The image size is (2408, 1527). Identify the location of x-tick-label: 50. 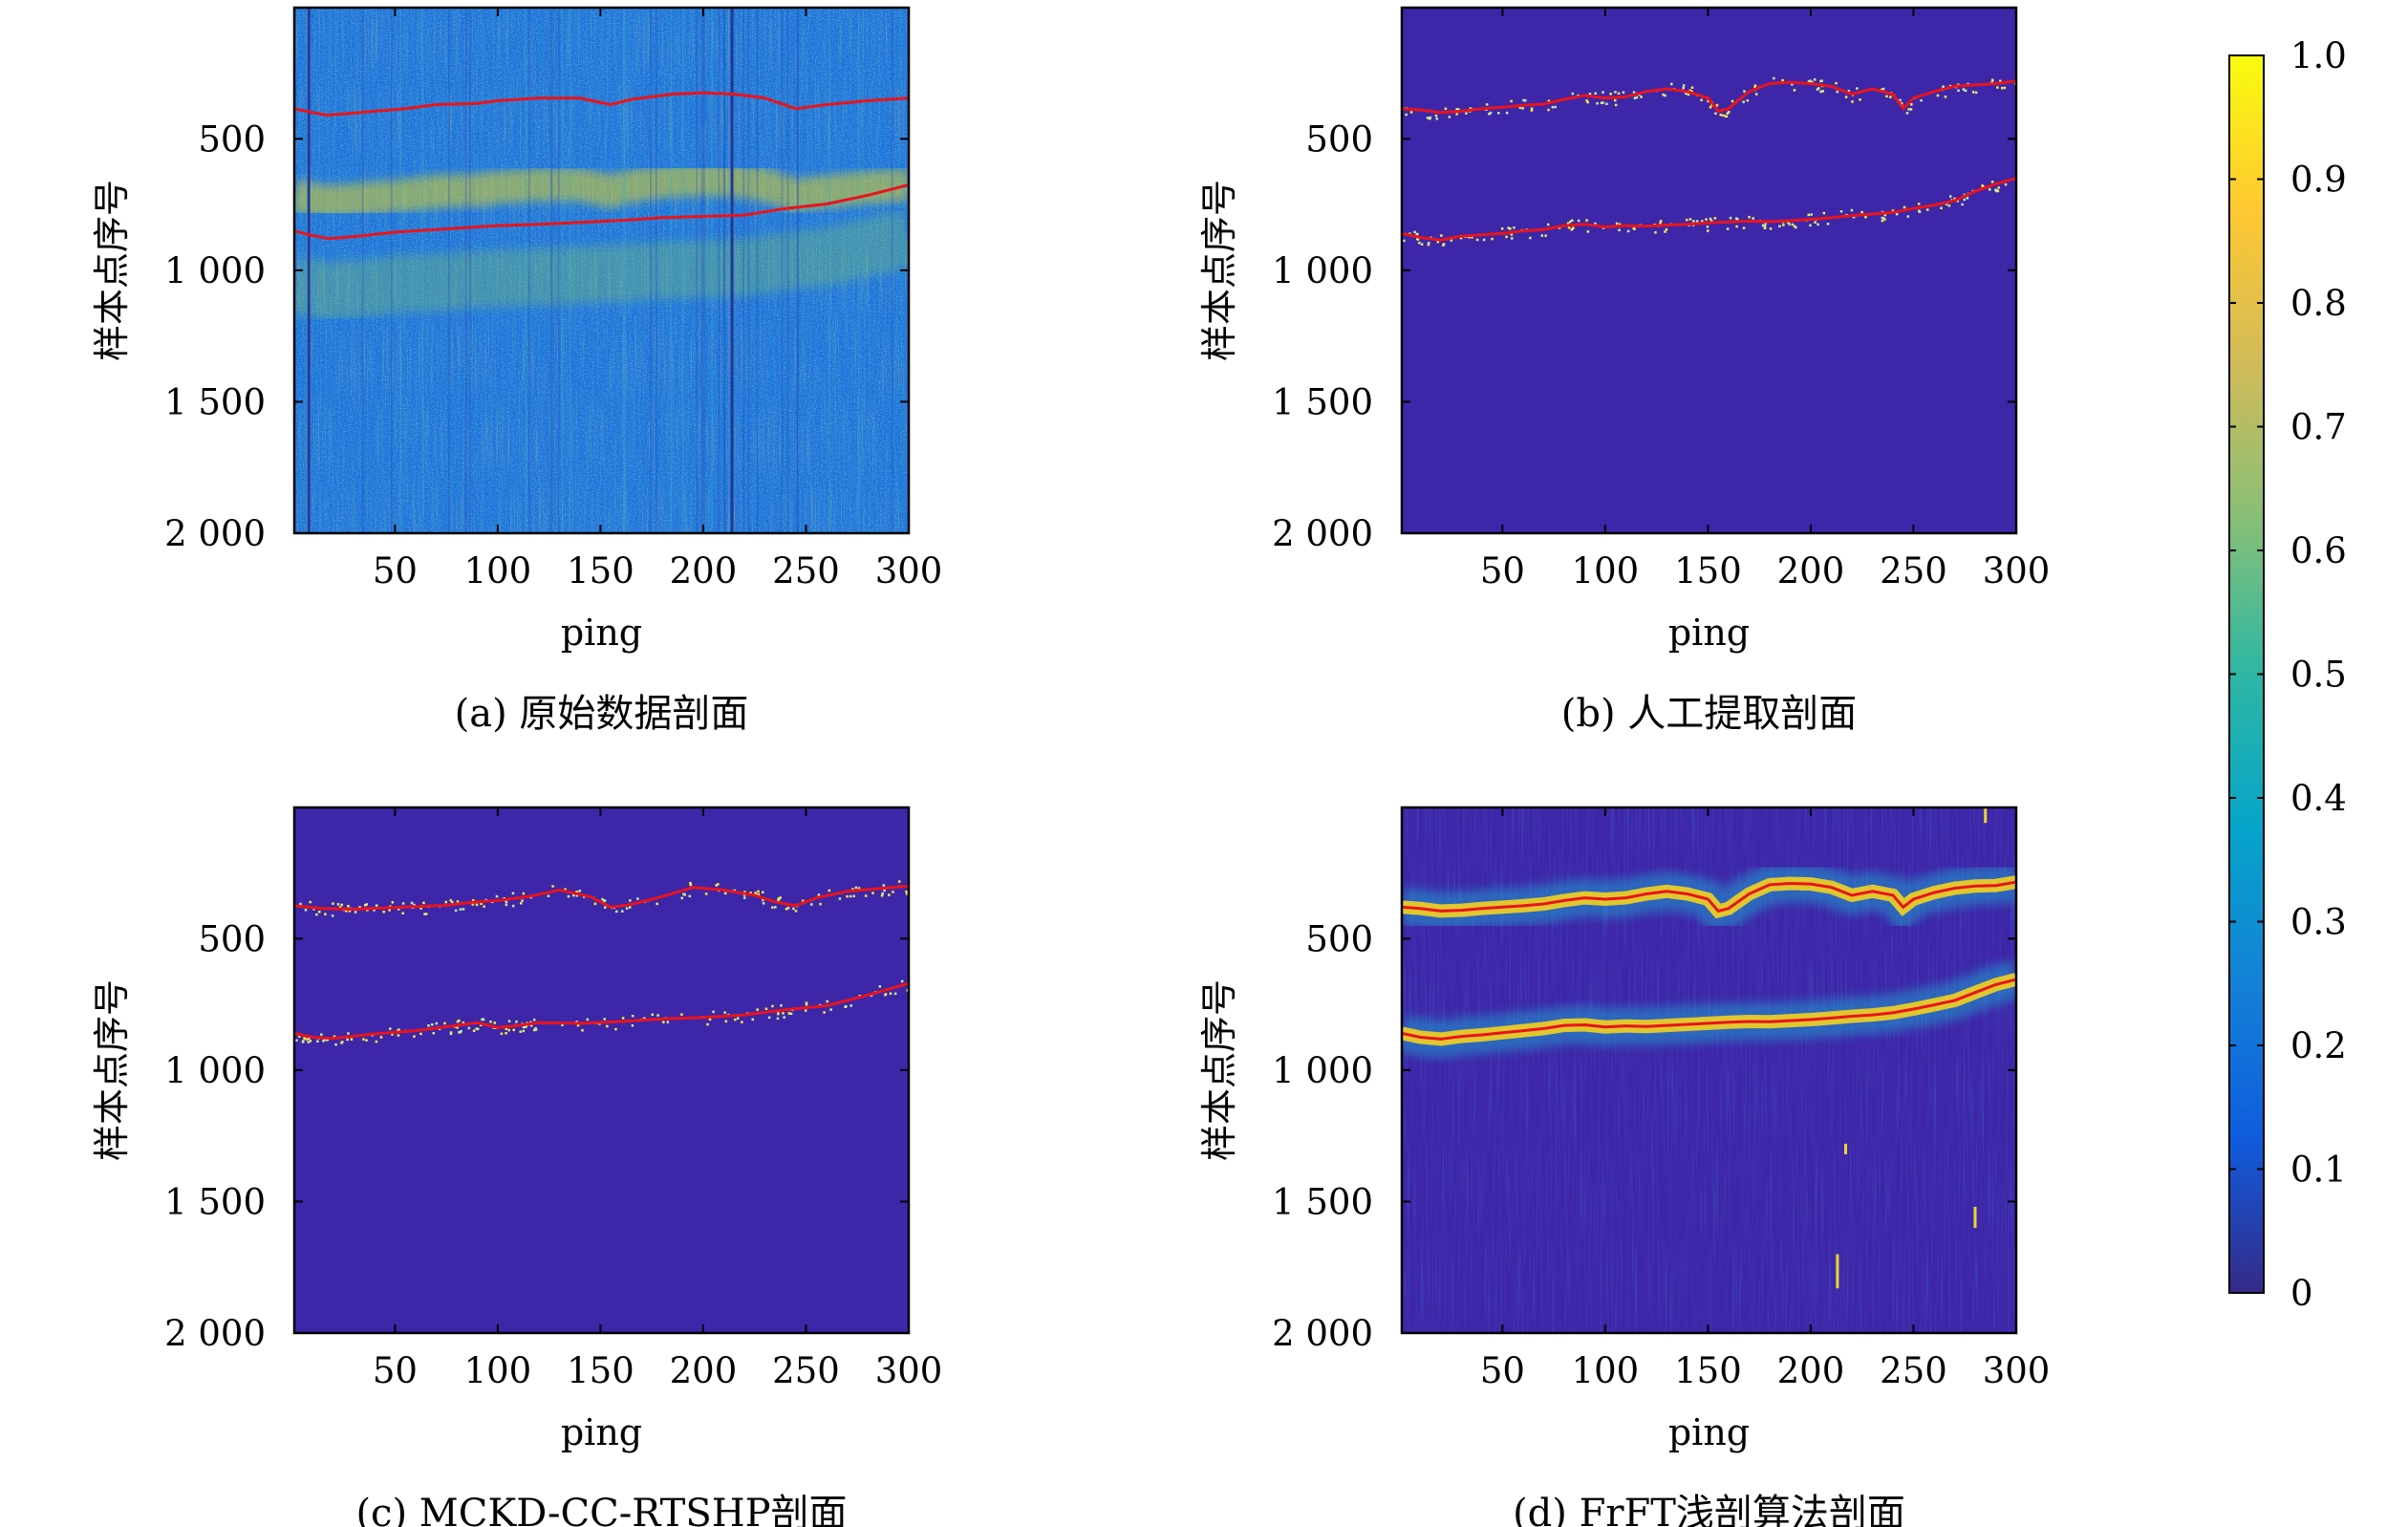
(1502, 1371).